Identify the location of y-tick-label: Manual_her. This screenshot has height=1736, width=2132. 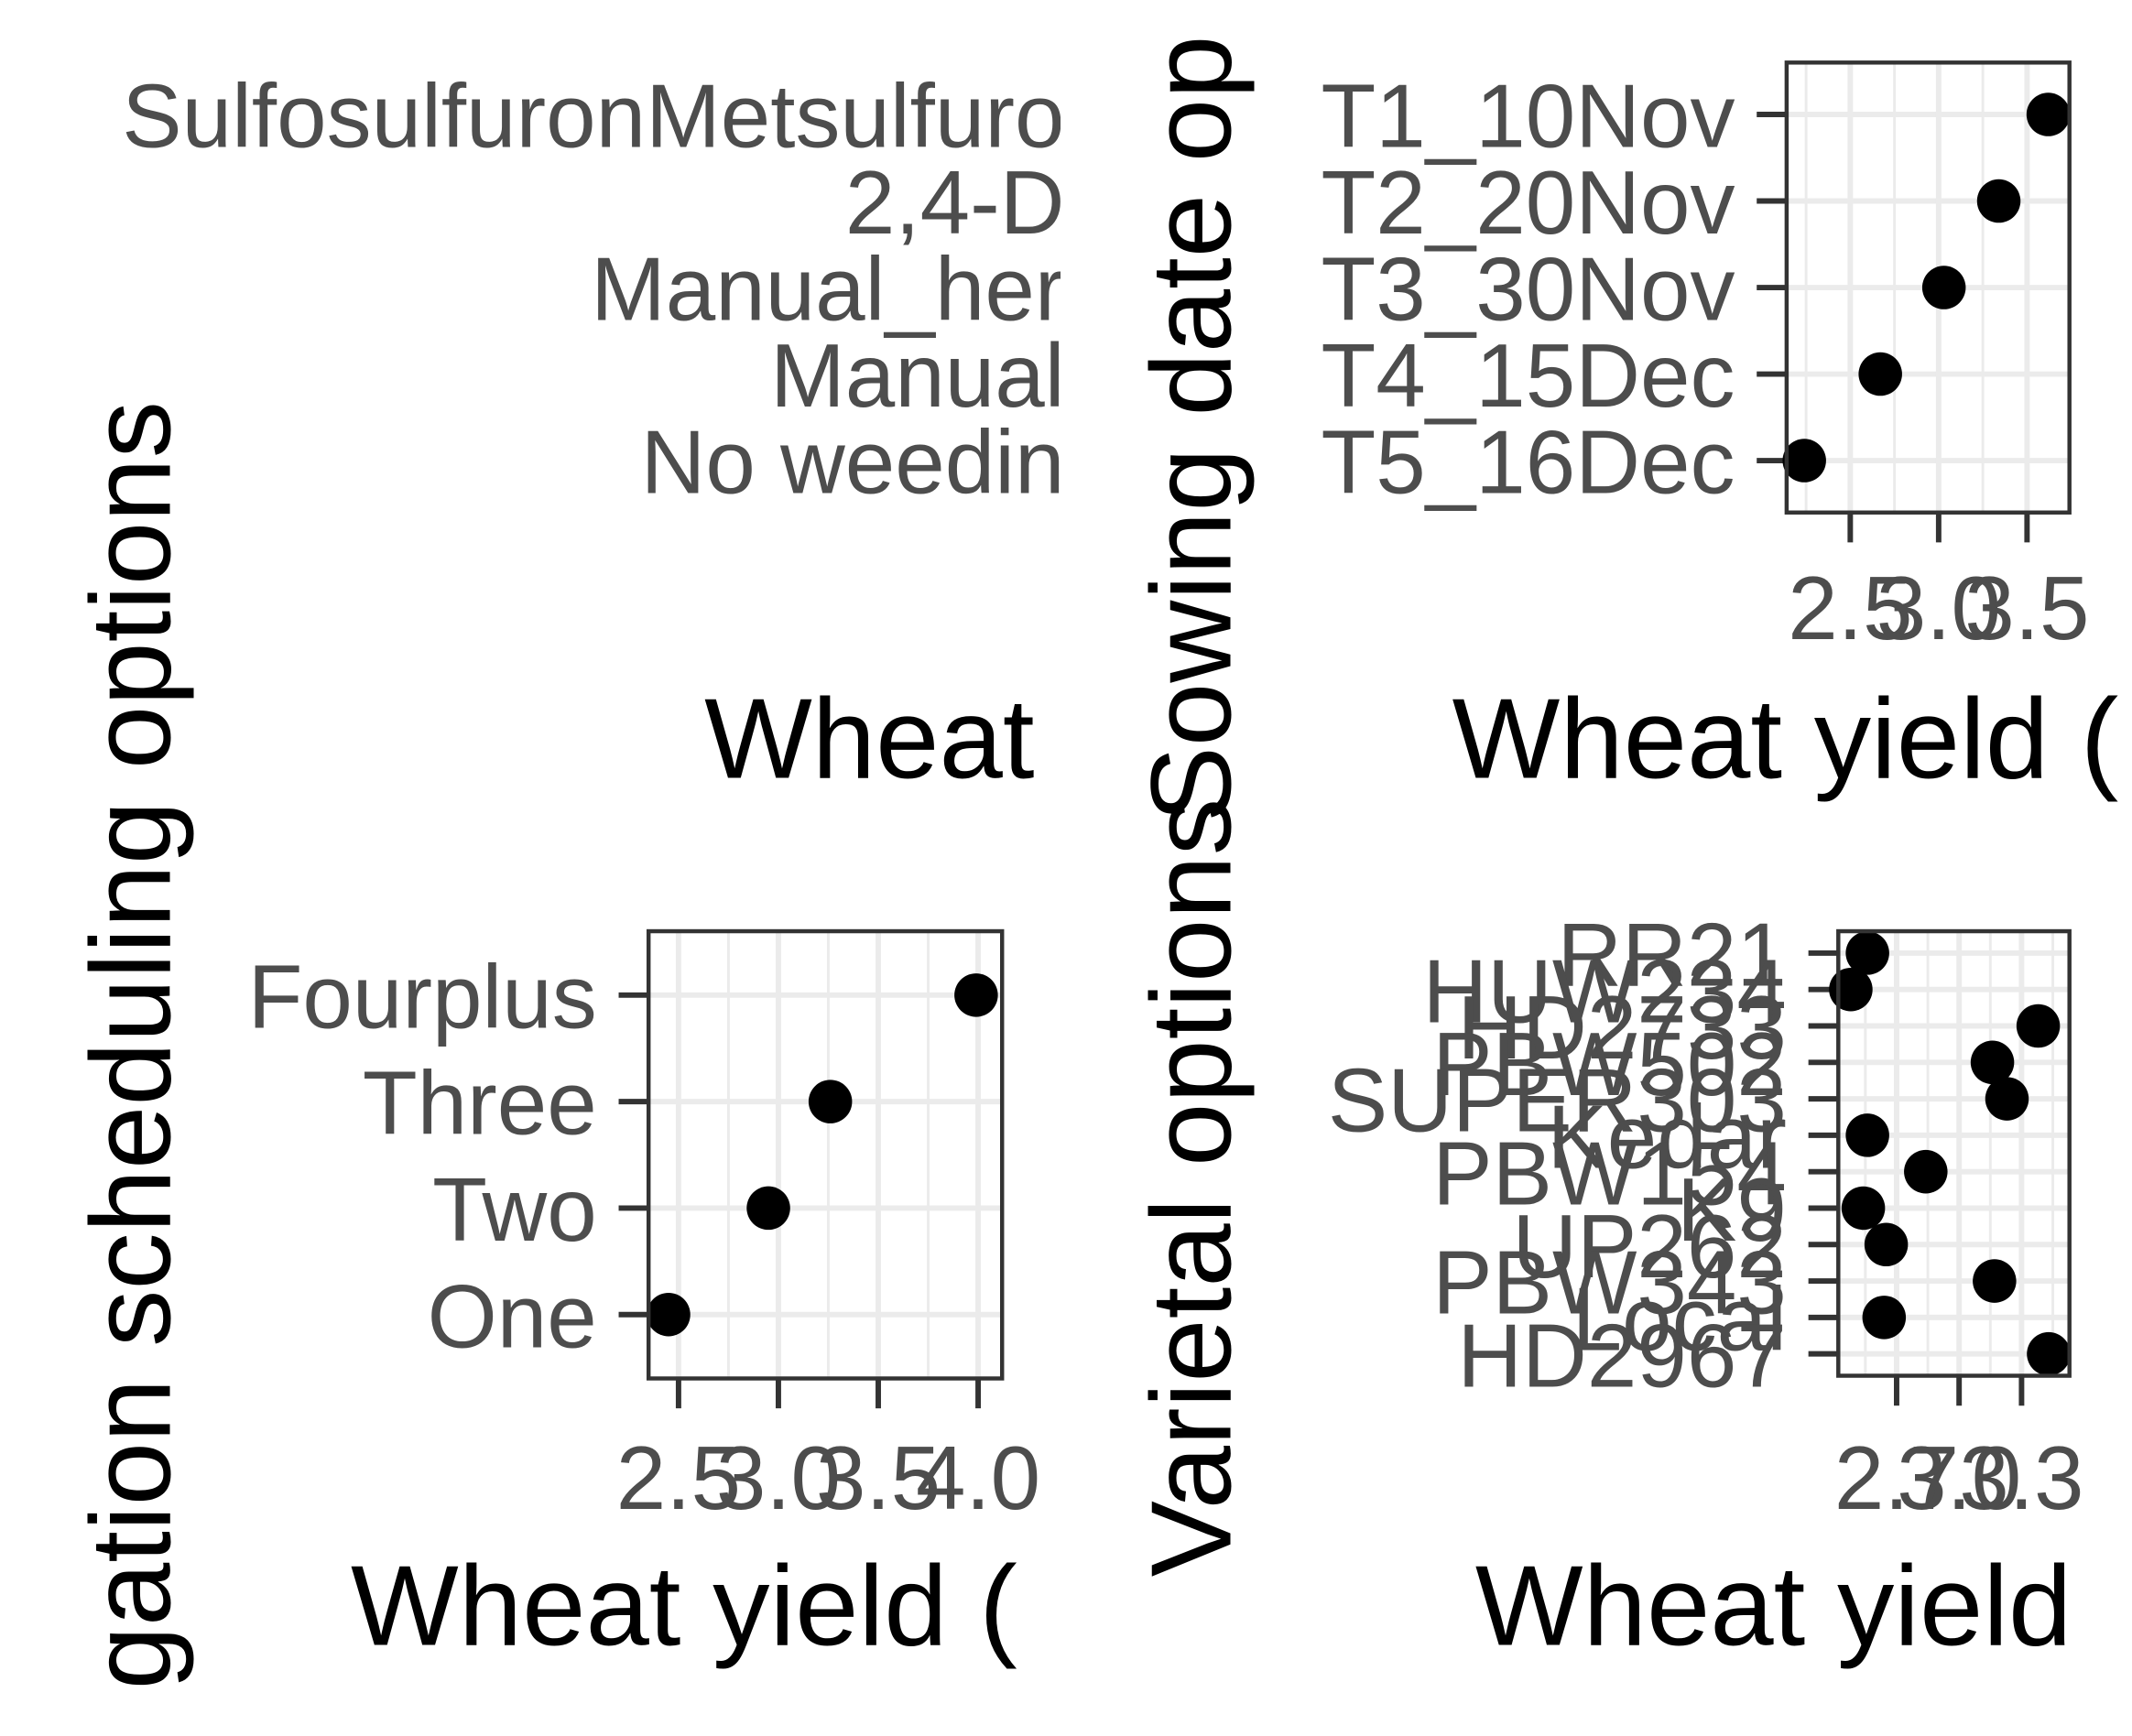
(827, 290).